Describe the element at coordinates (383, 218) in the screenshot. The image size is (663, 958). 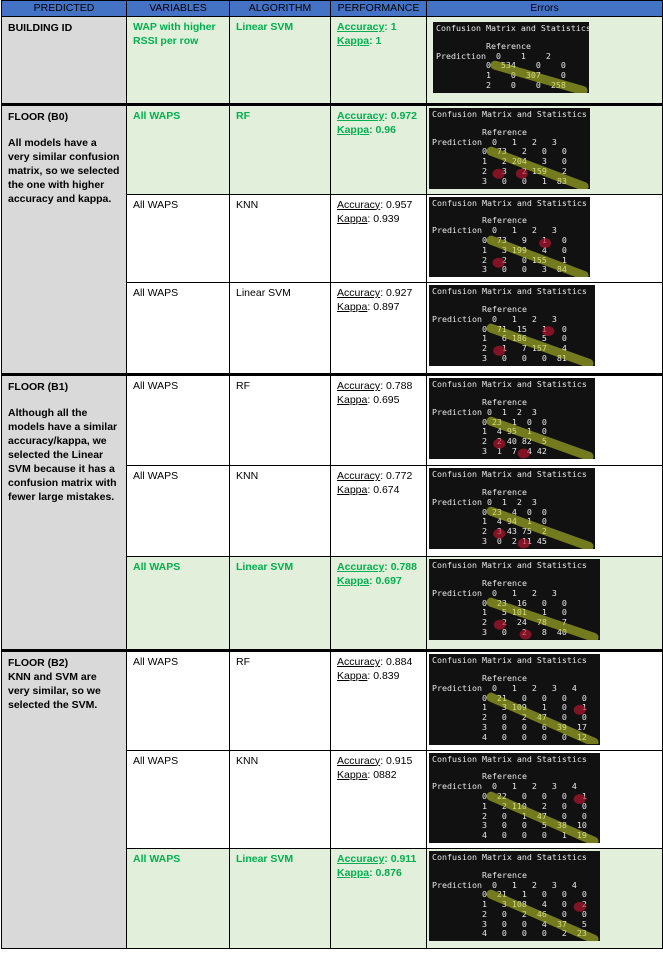
I see `kappa-value: : 0.939` at that location.